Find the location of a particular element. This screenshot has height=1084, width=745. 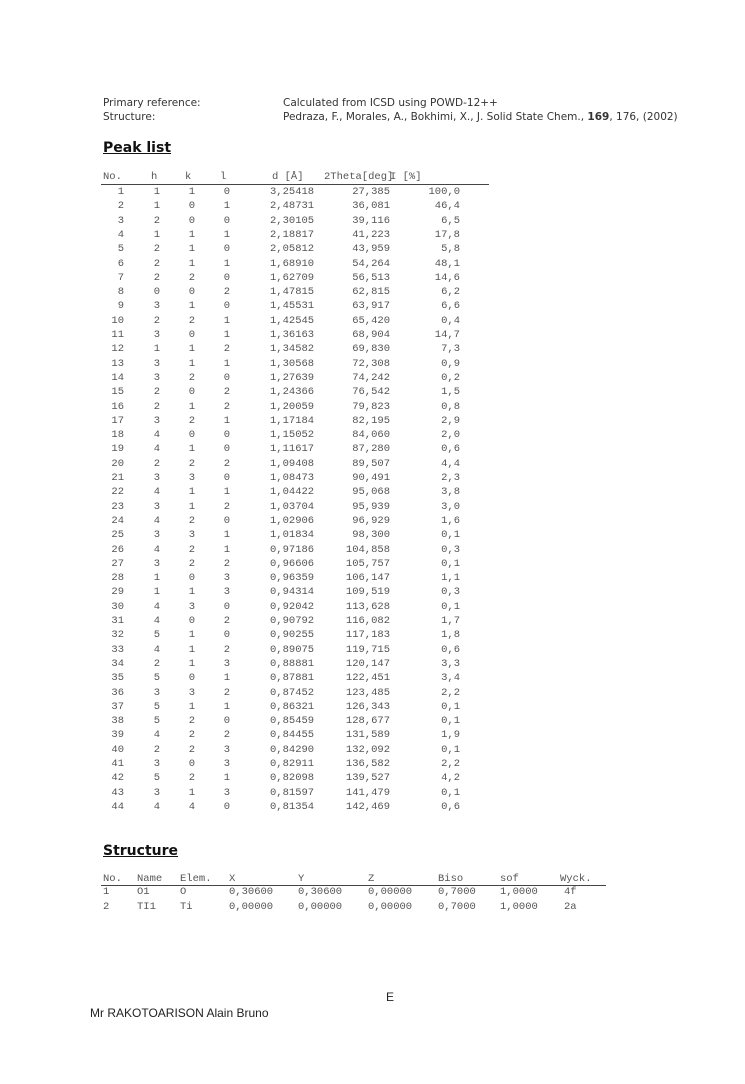

peak-row-cell: 25 is located at coordinates (117, 535).